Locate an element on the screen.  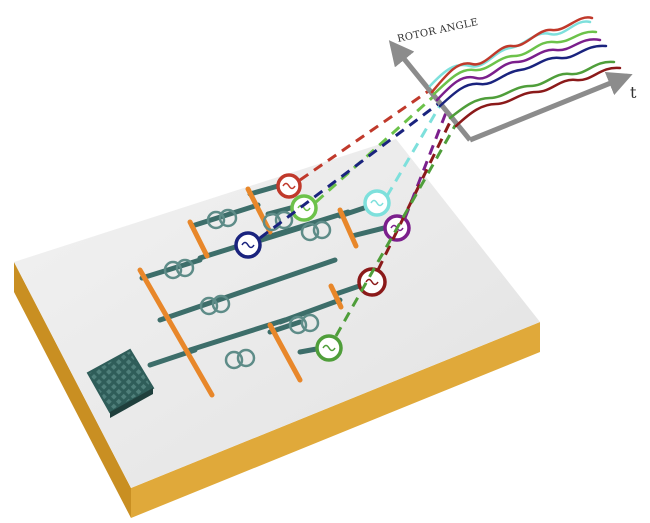
board-side-left is located at coordinates (72, 390).